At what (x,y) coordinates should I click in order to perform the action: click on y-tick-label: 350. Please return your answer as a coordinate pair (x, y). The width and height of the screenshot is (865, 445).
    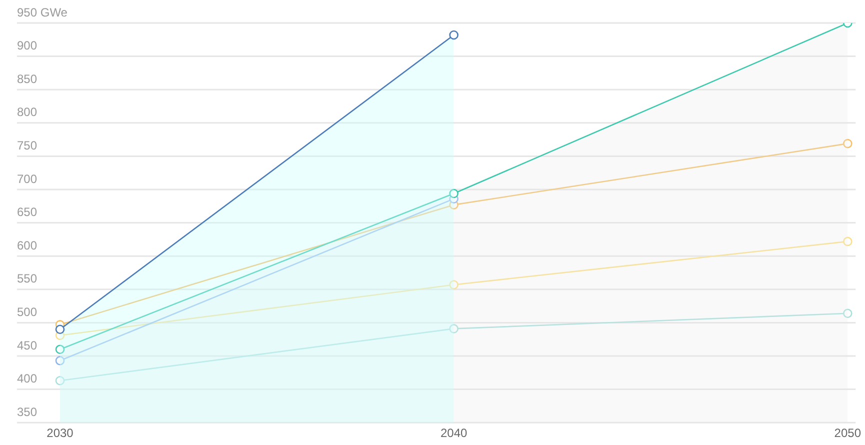
    Looking at the image, I should click on (27, 411).